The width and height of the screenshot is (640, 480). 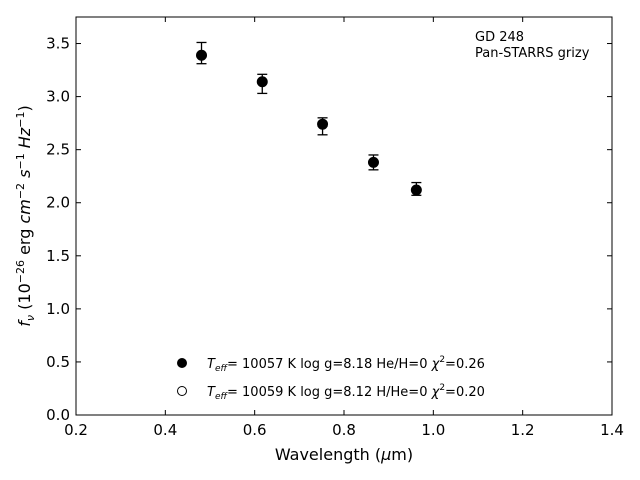 What do you see at coordinates (499, 37) in the screenshot?
I see `annotation-line-1: GD 248` at bounding box center [499, 37].